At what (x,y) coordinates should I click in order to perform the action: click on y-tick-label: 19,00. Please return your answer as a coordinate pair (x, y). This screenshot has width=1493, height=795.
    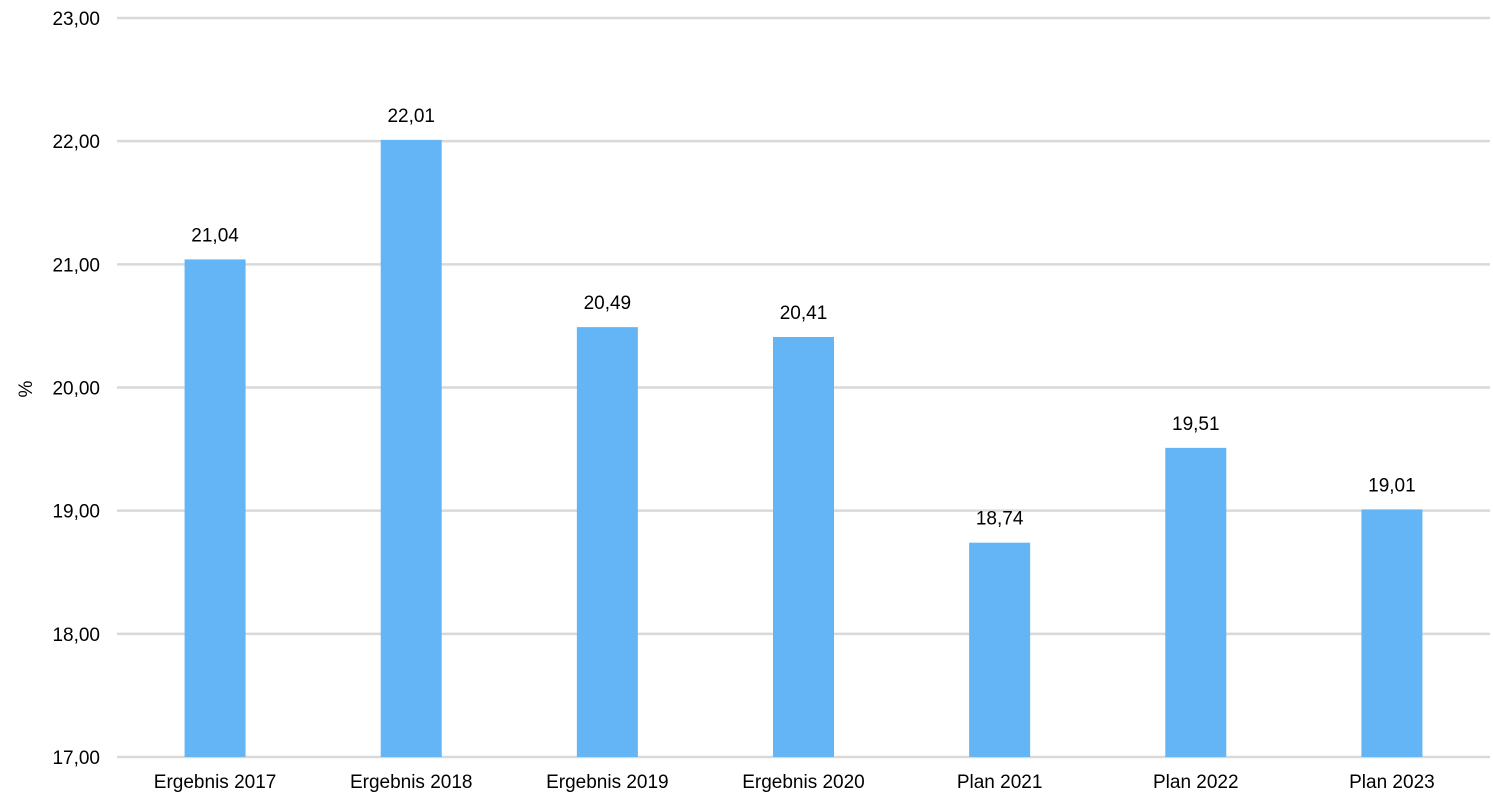
    Looking at the image, I should click on (76, 512).